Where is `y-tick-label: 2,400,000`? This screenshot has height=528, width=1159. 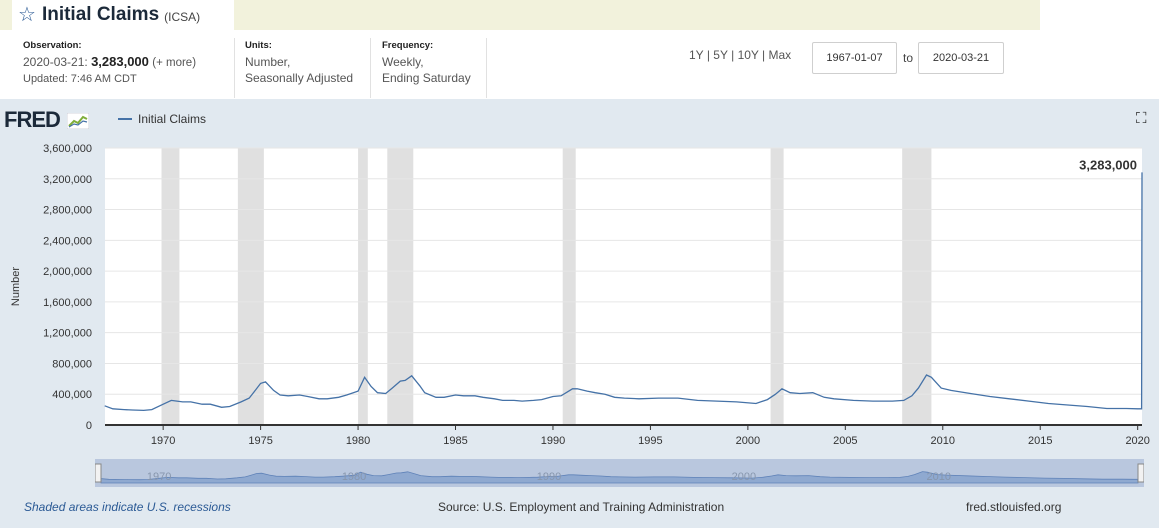 y-tick-label: 2,400,000 is located at coordinates (67, 241).